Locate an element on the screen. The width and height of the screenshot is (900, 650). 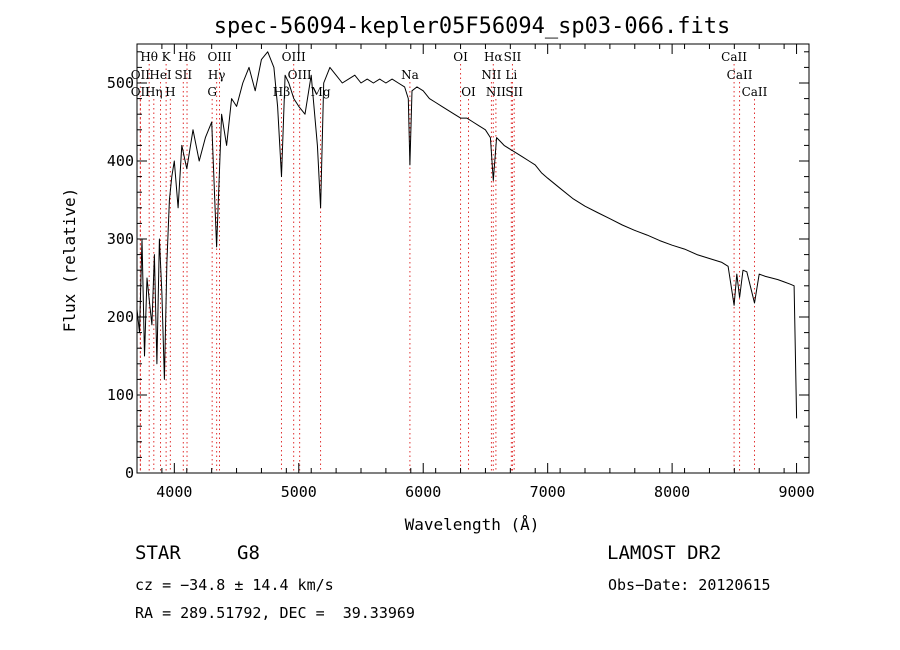
chart-title: spec-56094-kepler05F56094_sp03-066.fits is located at coordinates (472, 26).